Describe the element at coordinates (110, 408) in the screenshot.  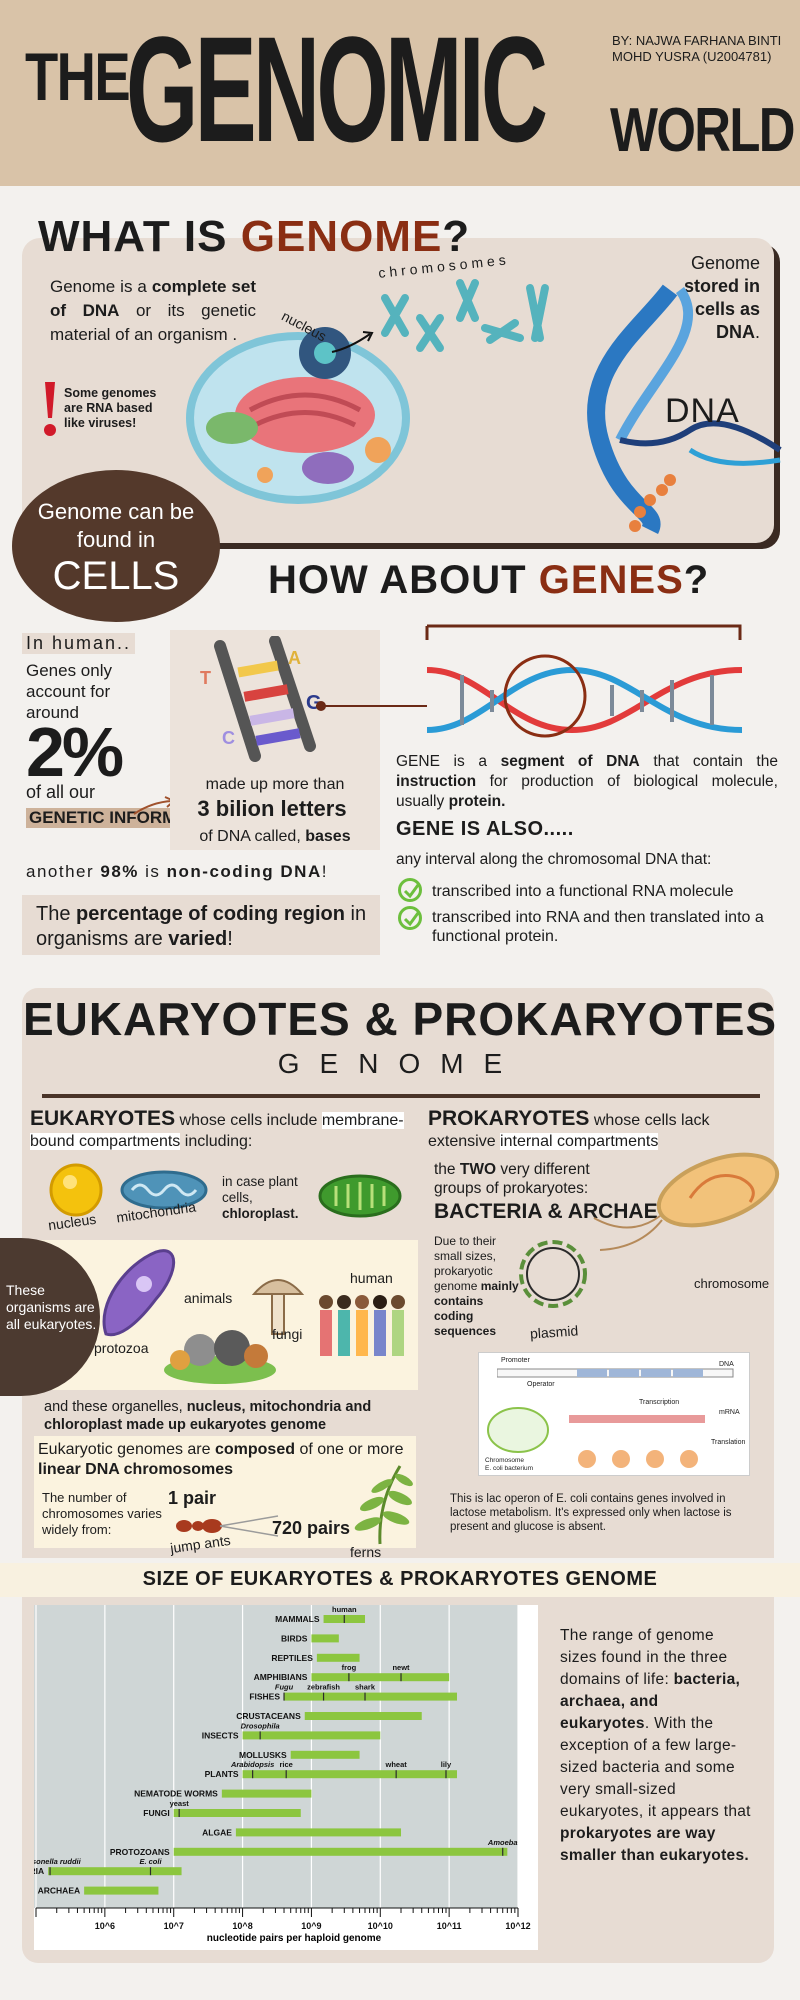
I see `rna-note: Some genomes are RNA based like viruses!` at that location.